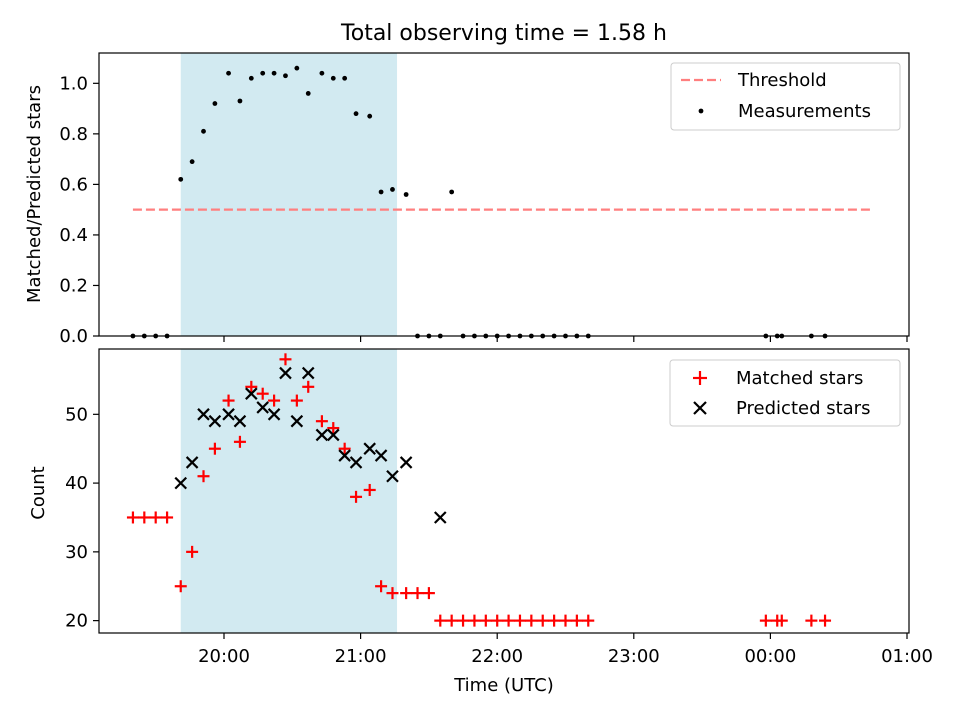  I want to click on ratio-y-tick-label: 0.2, so click(73, 285).